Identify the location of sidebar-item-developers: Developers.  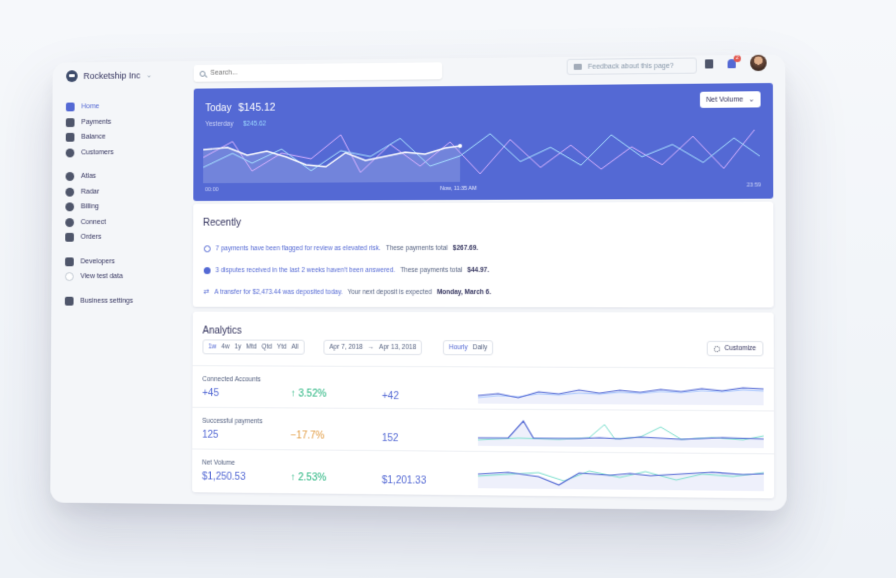
(128, 261).